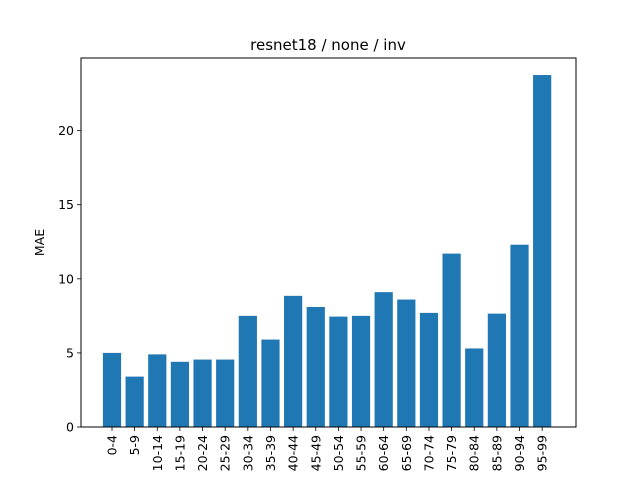 This screenshot has height=480, width=640. I want to click on x-tick-label: 85-89, so click(496, 453).